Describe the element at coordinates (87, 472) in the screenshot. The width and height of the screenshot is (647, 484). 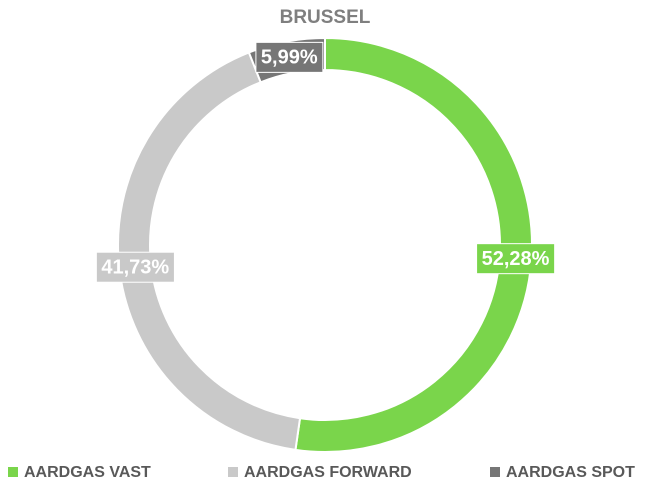
I see `legend-label: AARDGAS VAST` at that location.